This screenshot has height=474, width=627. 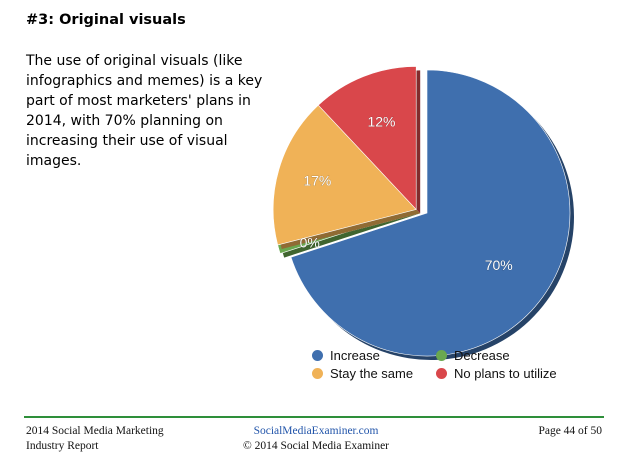 I want to click on footer-divider, so click(x=314, y=417).